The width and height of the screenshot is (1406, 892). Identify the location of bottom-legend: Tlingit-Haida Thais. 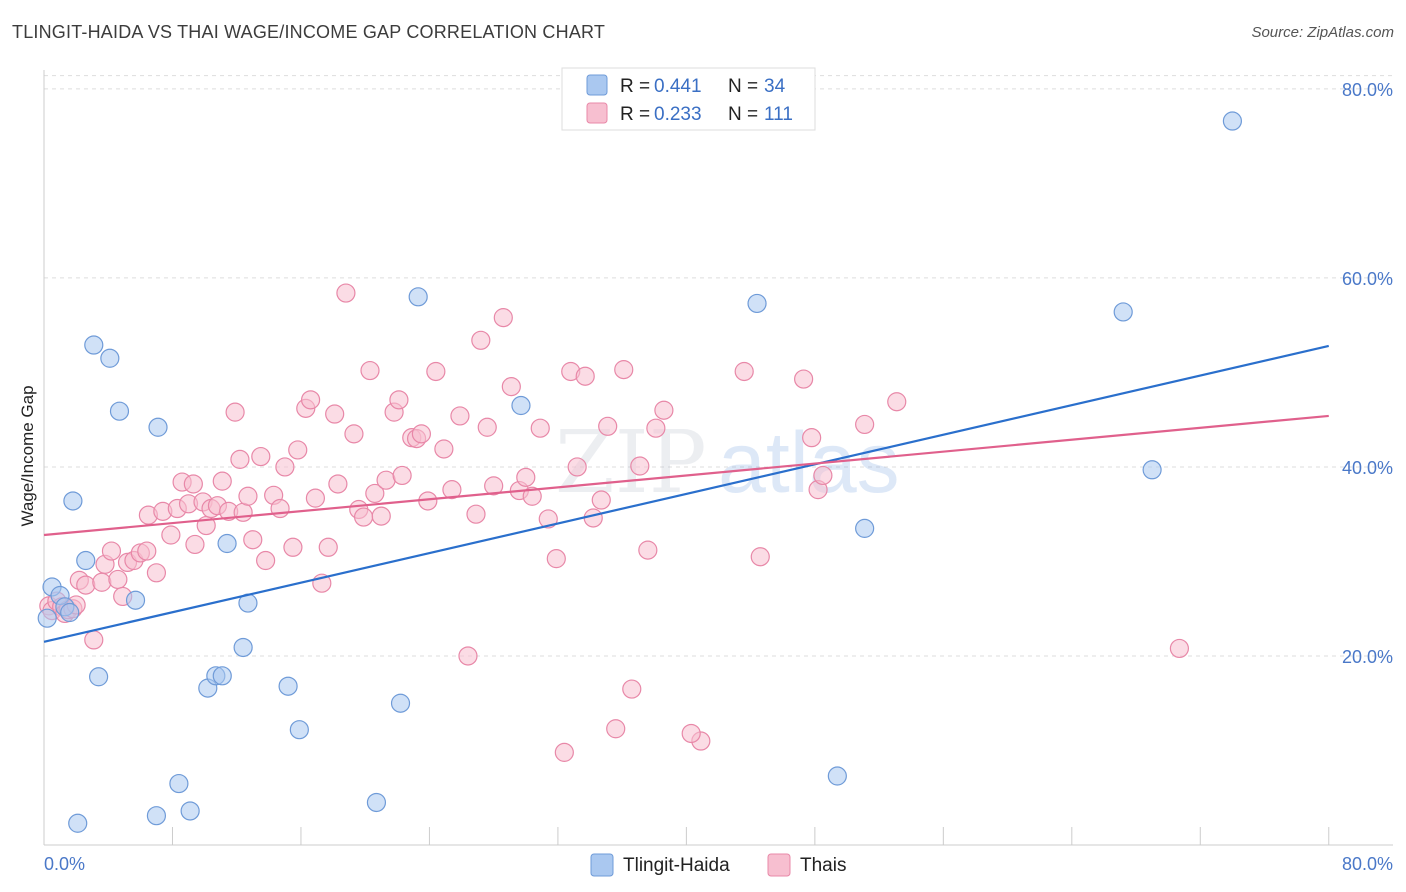
(718, 865).